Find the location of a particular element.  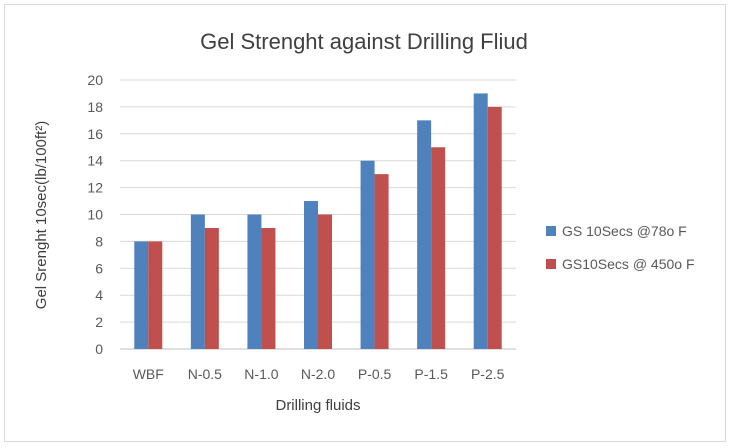

y-tick-label: 4 is located at coordinates (99, 295).